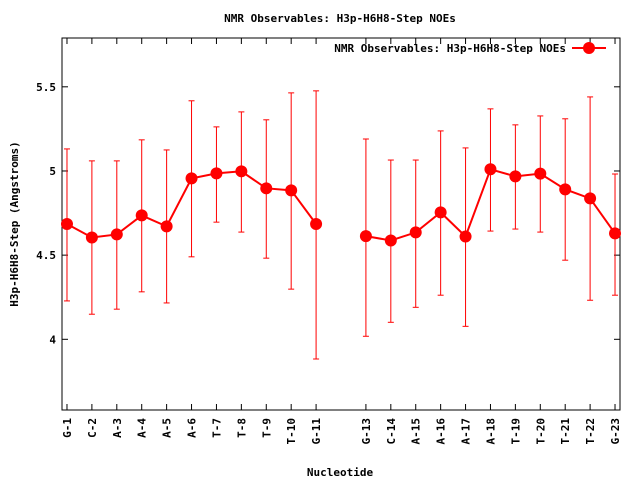 This screenshot has height=480, width=640. What do you see at coordinates (589, 48) in the screenshot?
I see `legend-marker` at bounding box center [589, 48].